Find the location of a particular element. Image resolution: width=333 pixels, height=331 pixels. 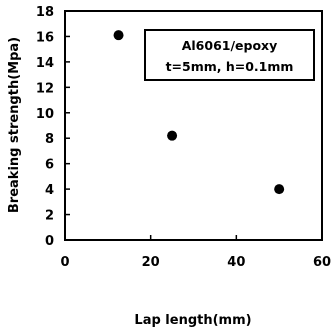

y-tick-label: 12 is located at coordinates (45, 88).